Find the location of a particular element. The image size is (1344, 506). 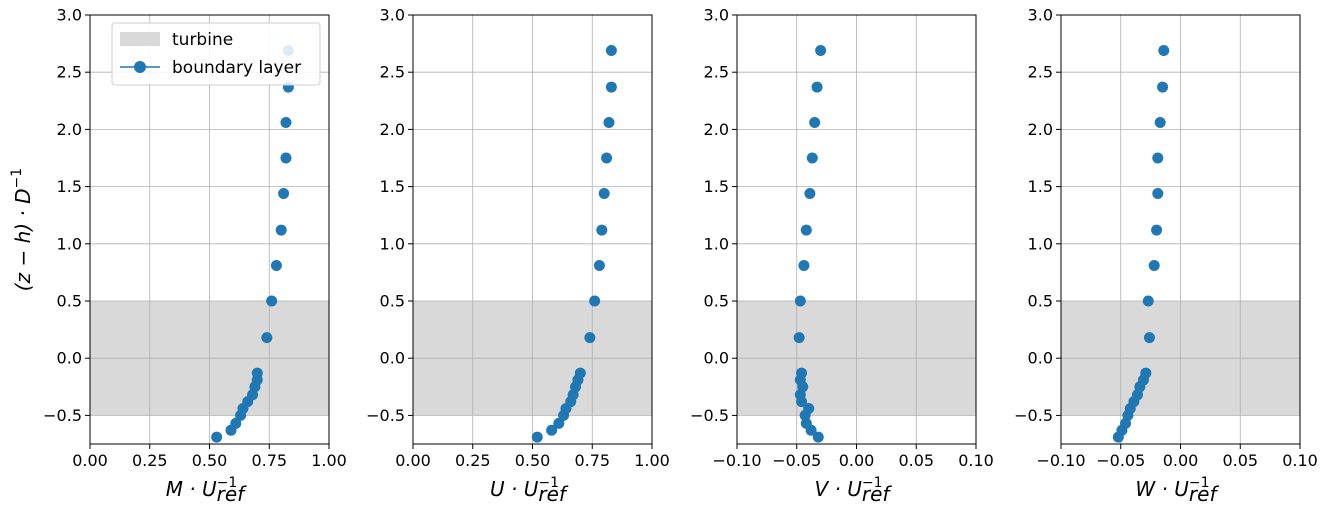

x-axis-label: U · U−1 is located at coordinates (524, 488).